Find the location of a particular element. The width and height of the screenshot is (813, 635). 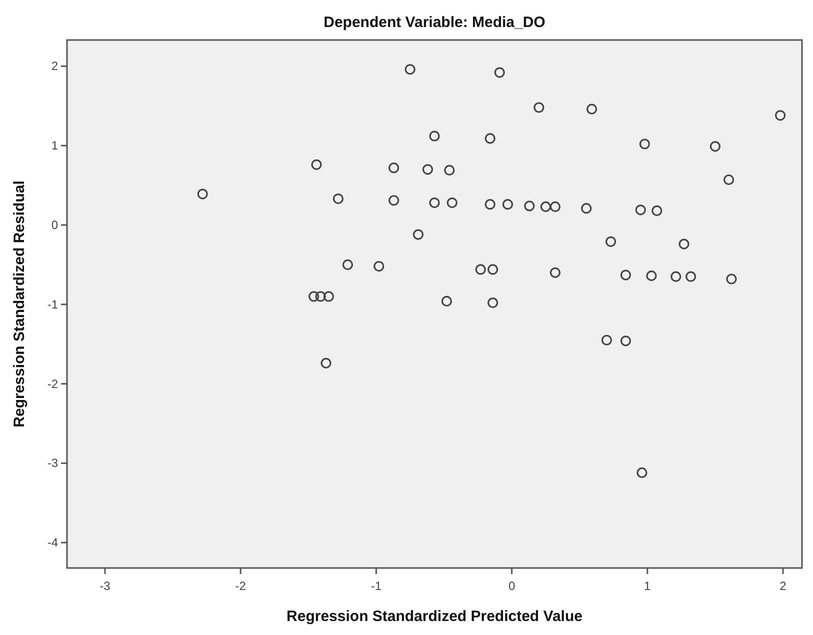

y-tick-label: 2 is located at coordinates (54, 66).